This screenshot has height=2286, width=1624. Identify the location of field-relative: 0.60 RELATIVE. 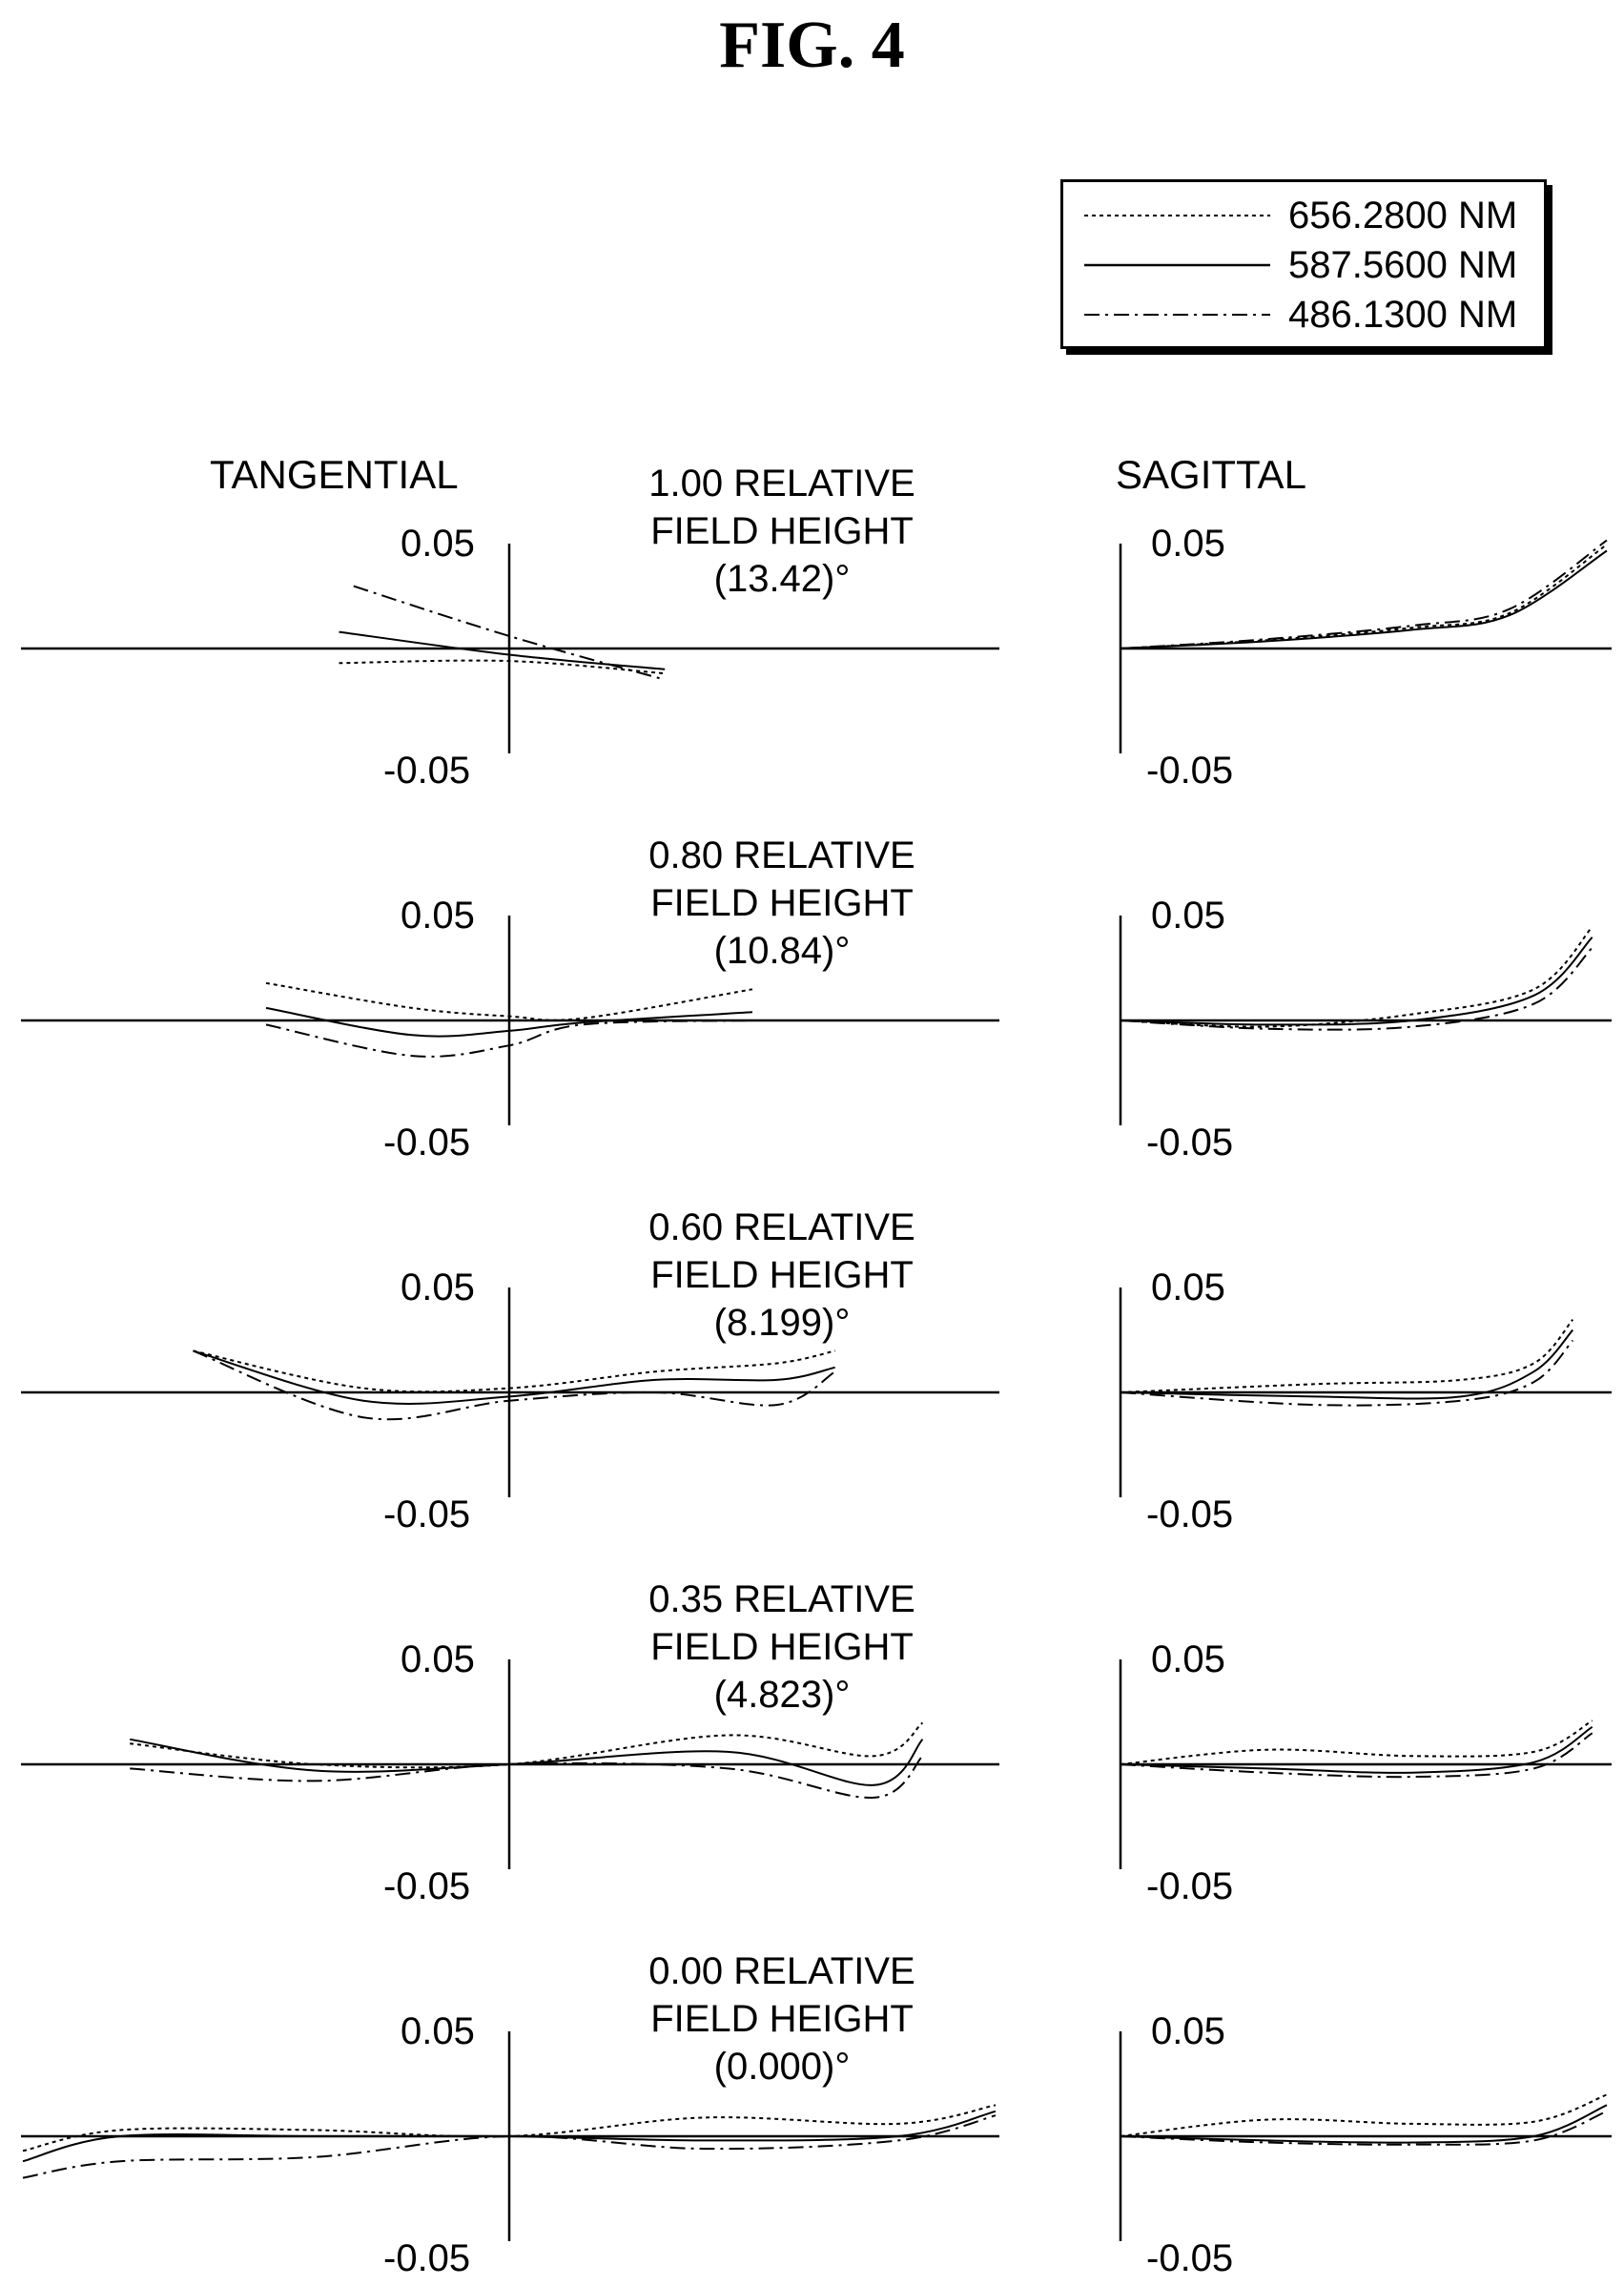
(781, 1227).